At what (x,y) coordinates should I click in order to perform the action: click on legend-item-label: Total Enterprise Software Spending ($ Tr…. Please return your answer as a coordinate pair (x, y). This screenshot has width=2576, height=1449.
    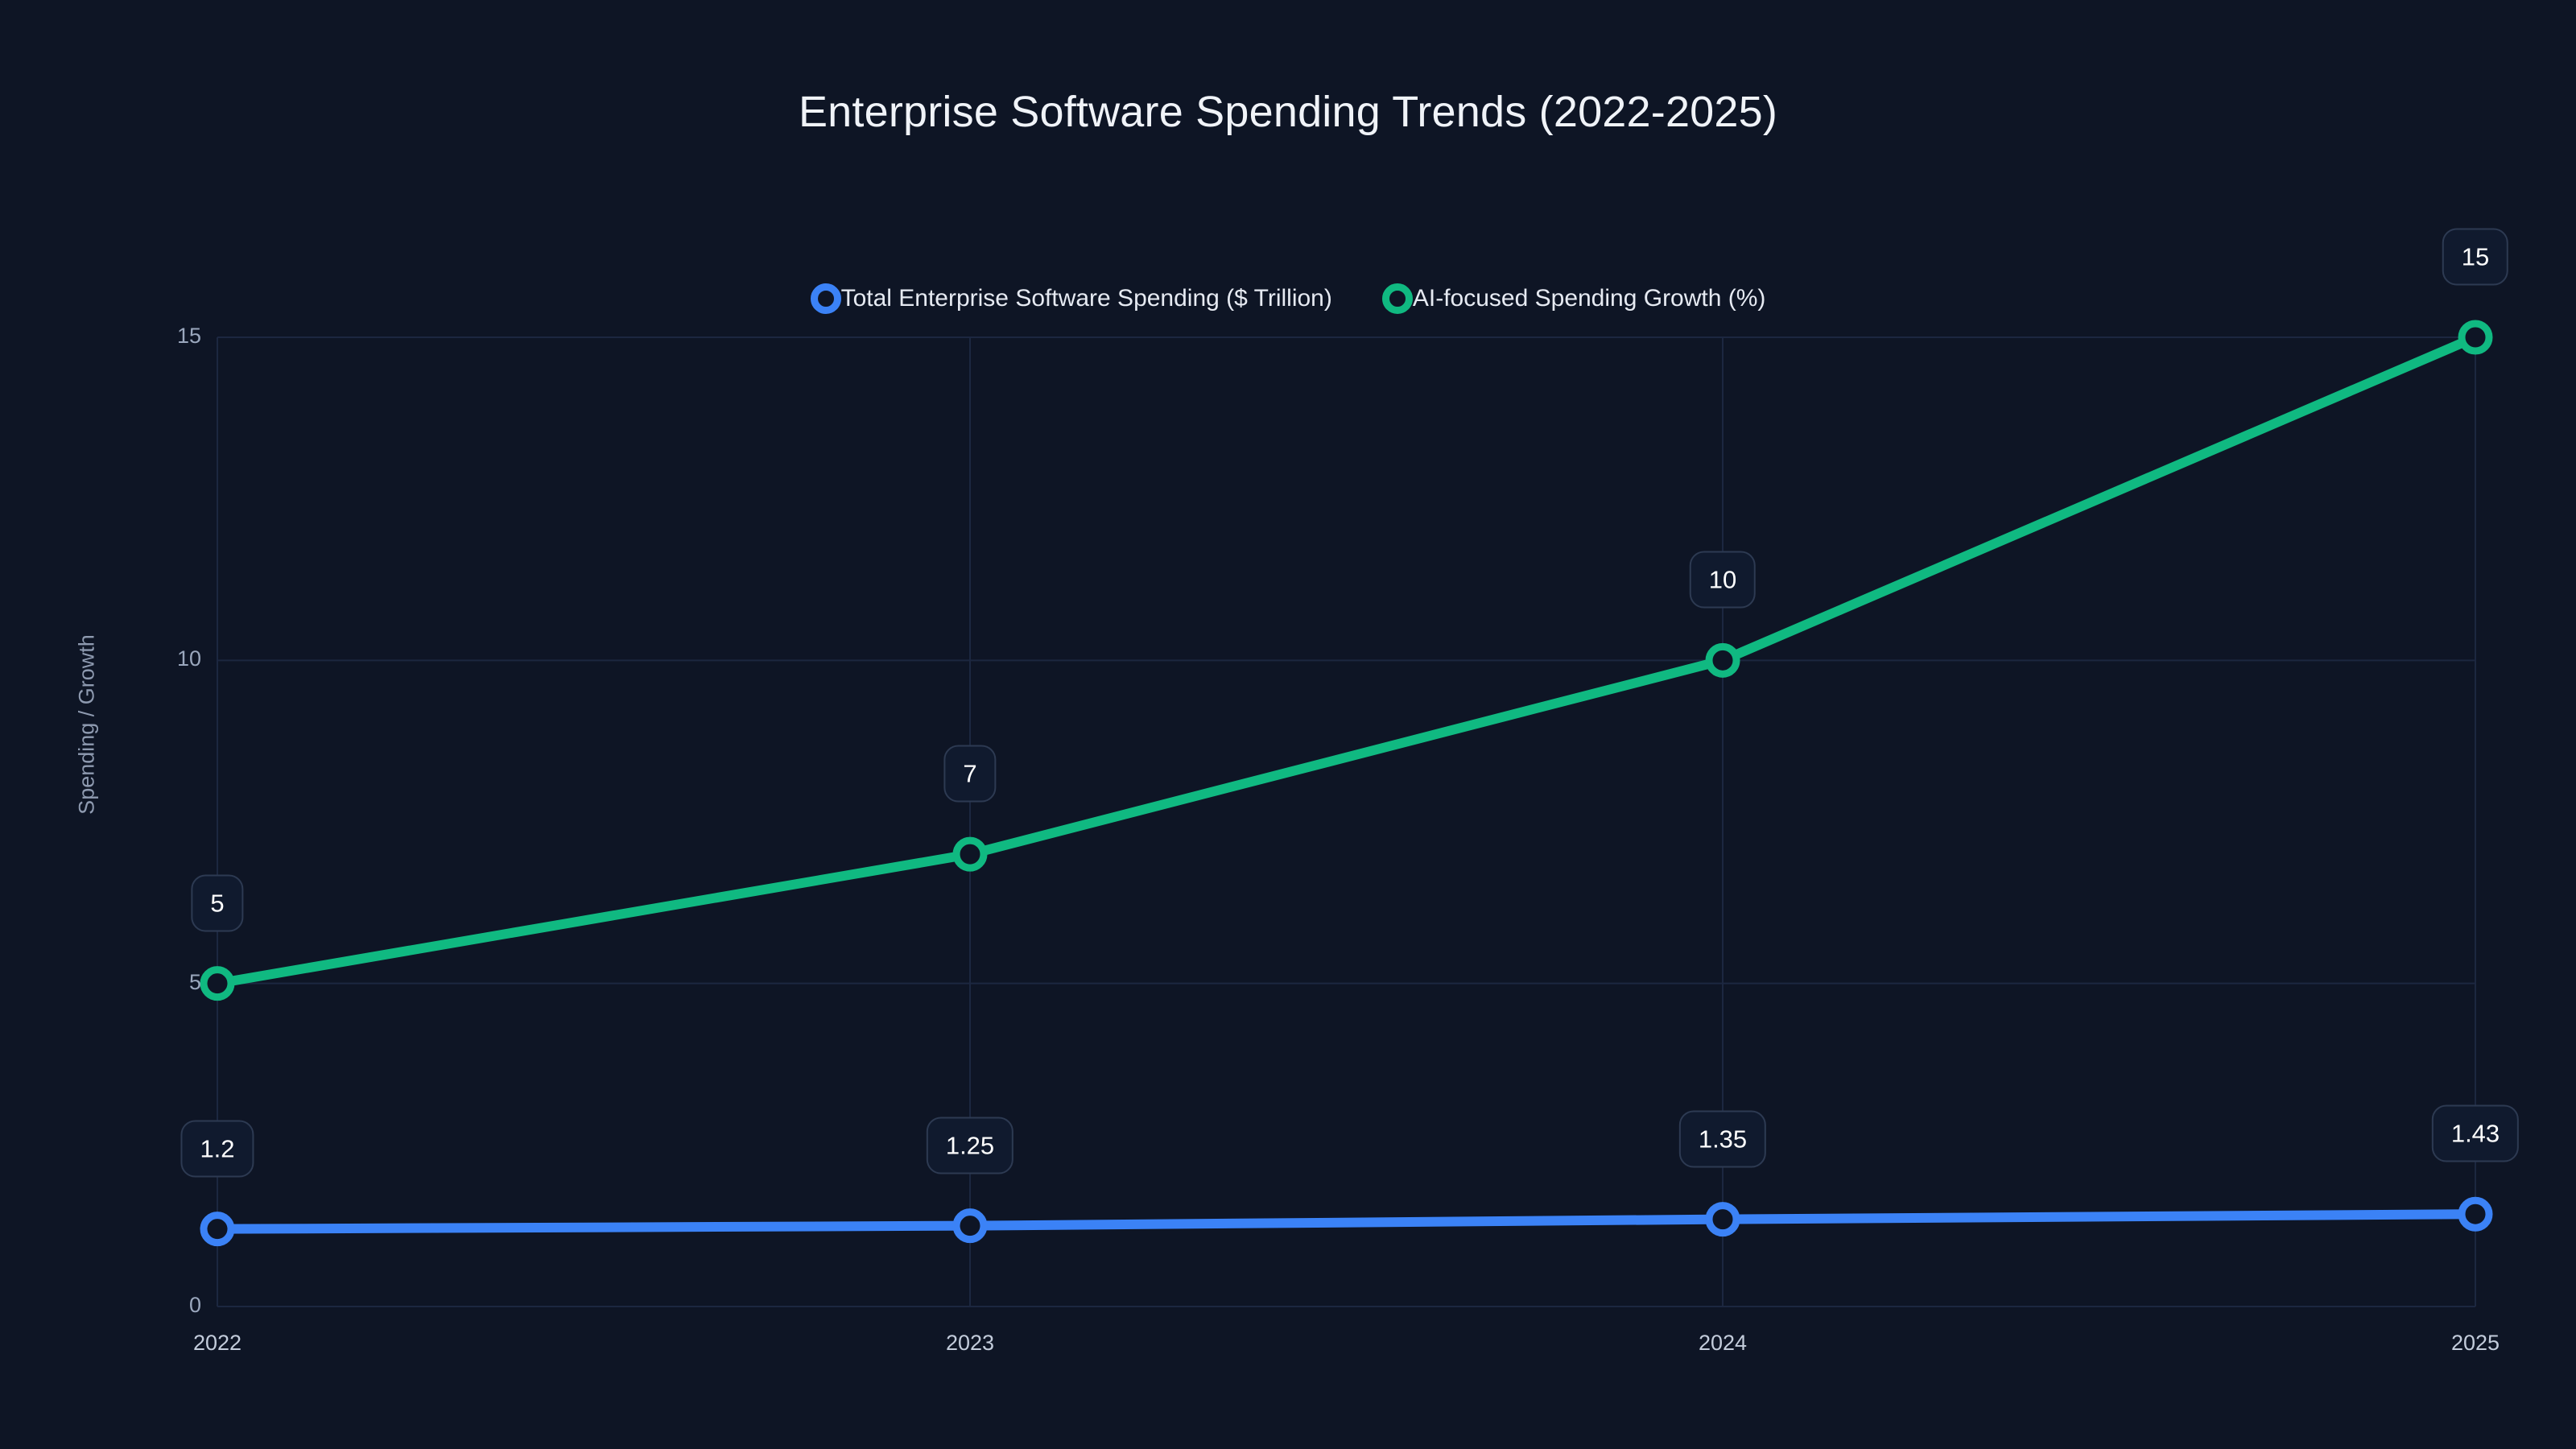
    Looking at the image, I should click on (1086, 298).